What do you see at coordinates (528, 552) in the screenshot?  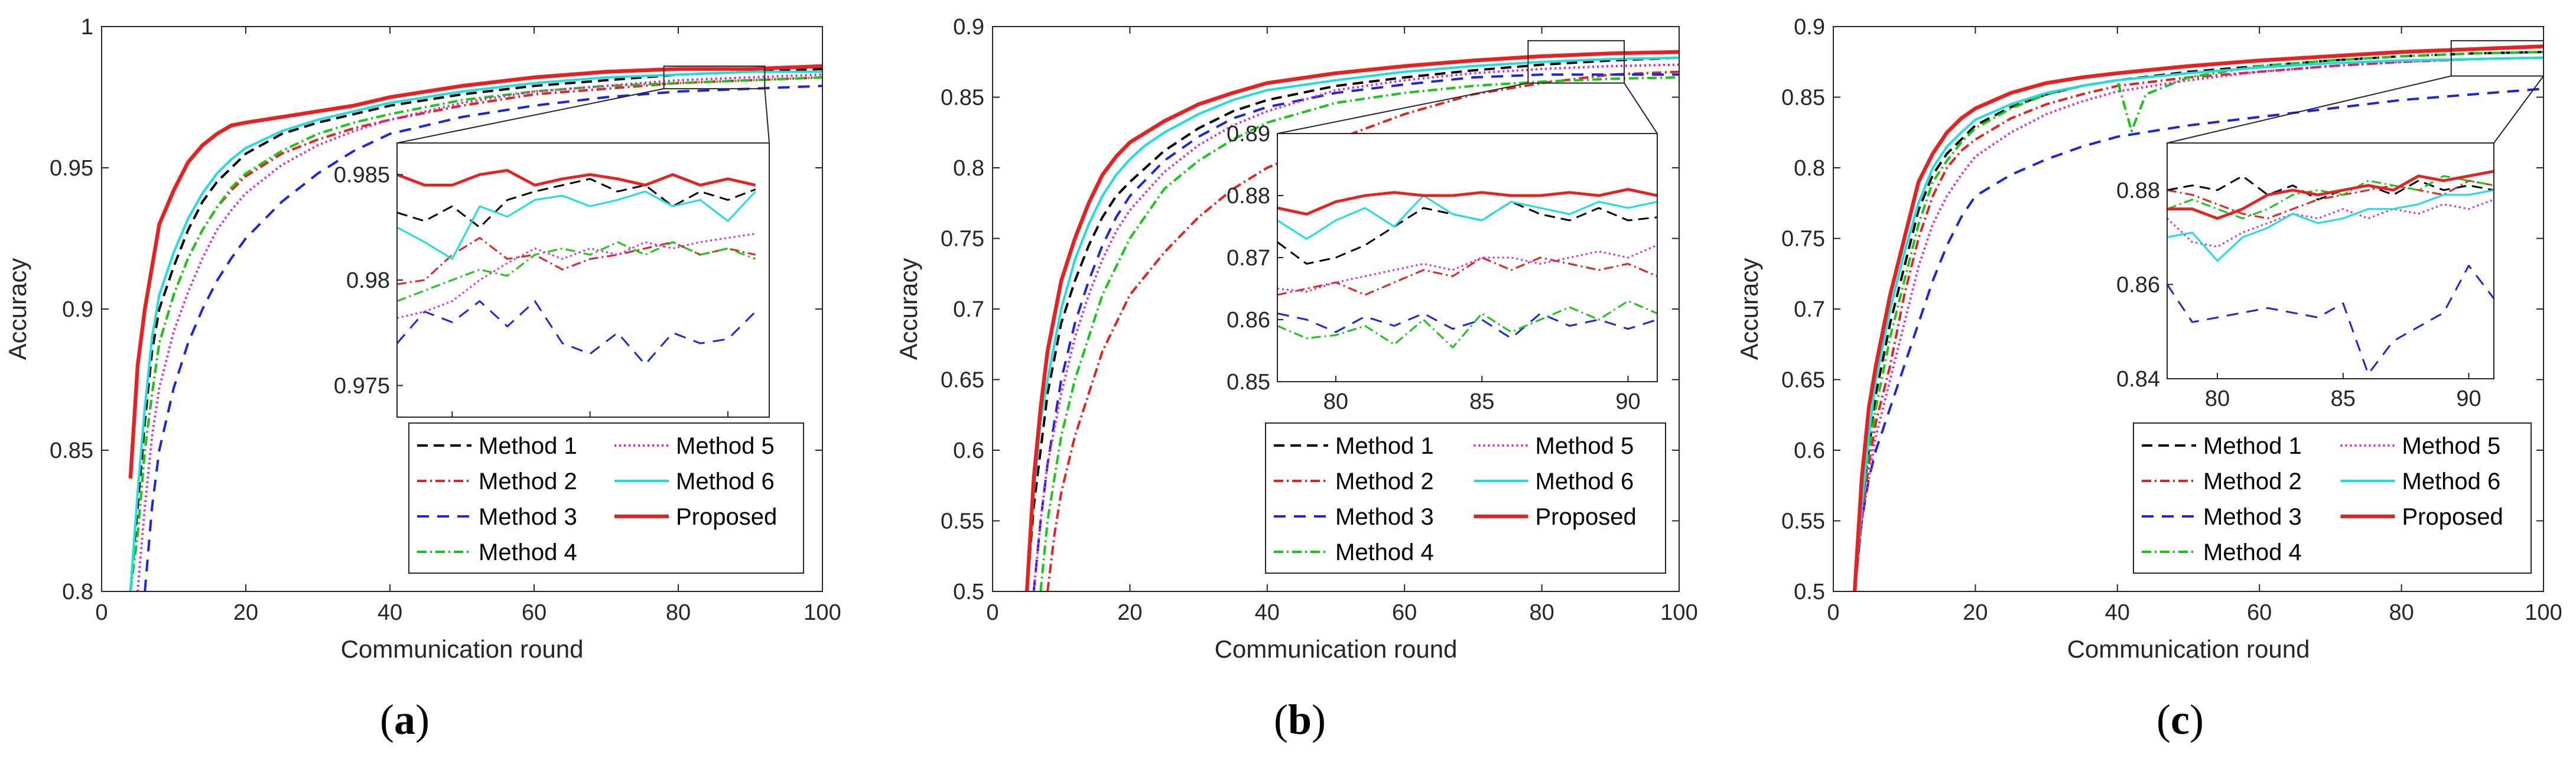 I see `panel-a-legend-label-method-4: Method 4` at bounding box center [528, 552].